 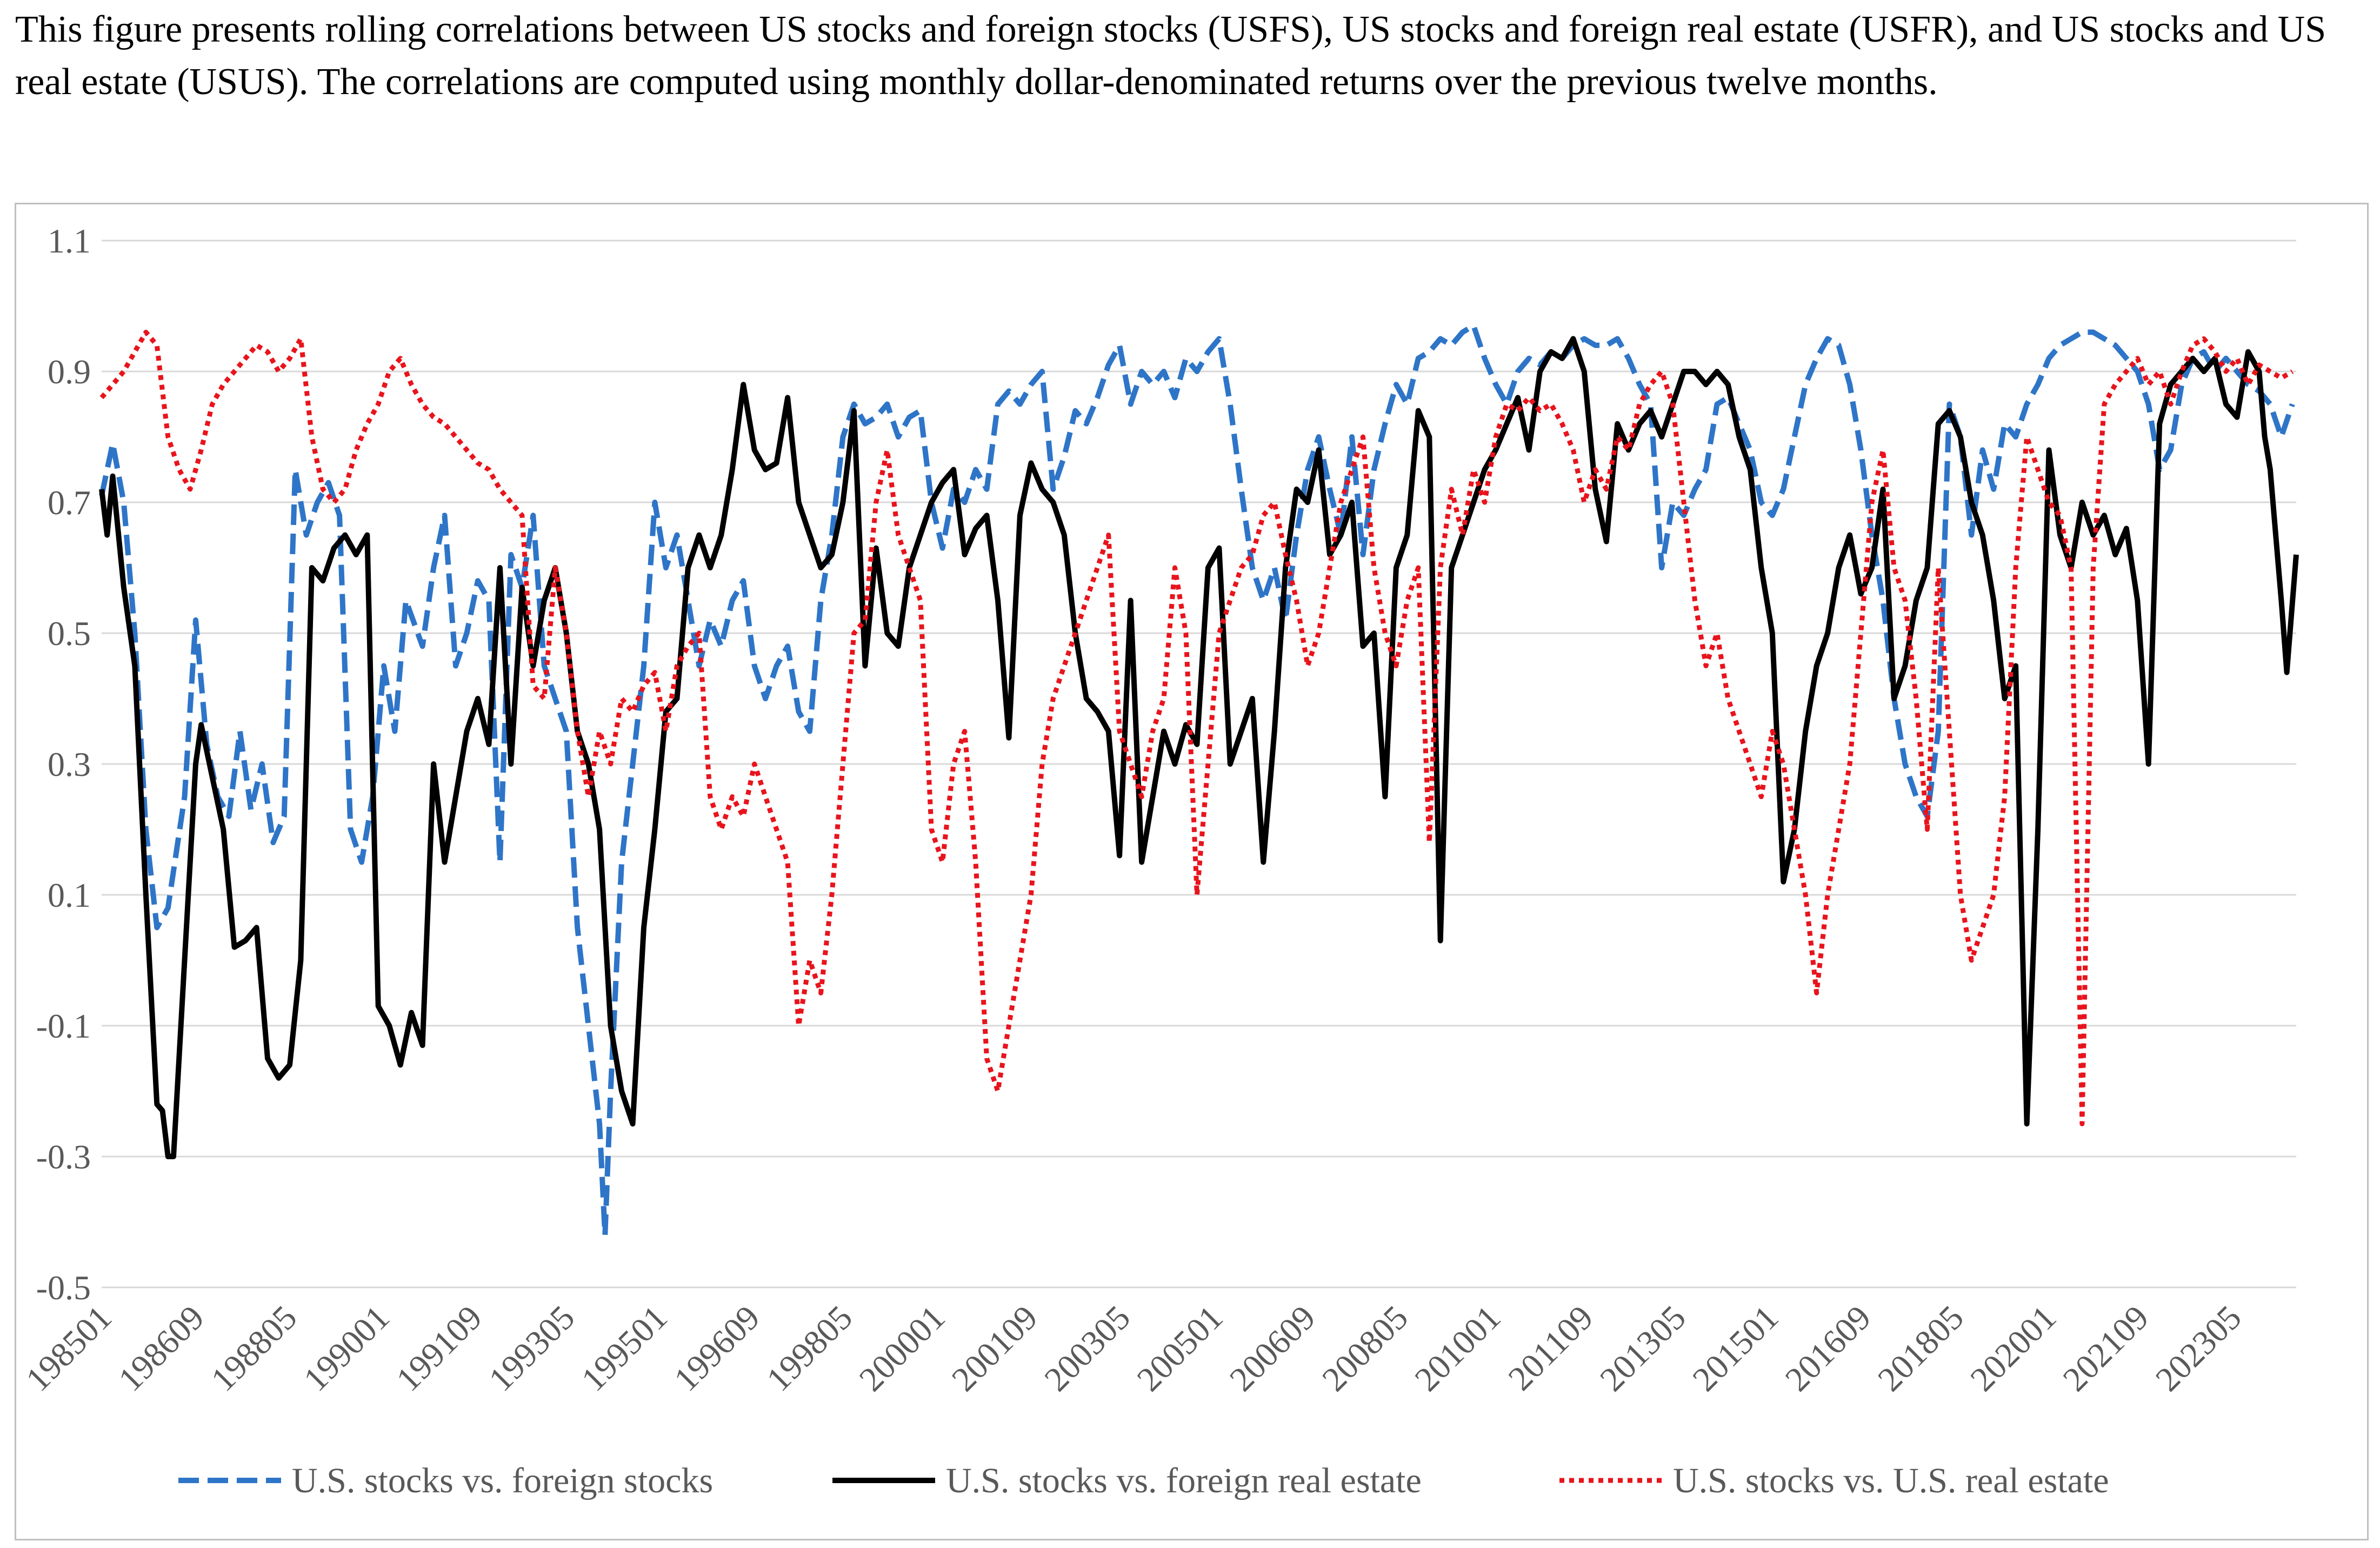 I want to click on x-tick-label: 200805, so click(x=1365, y=1348).